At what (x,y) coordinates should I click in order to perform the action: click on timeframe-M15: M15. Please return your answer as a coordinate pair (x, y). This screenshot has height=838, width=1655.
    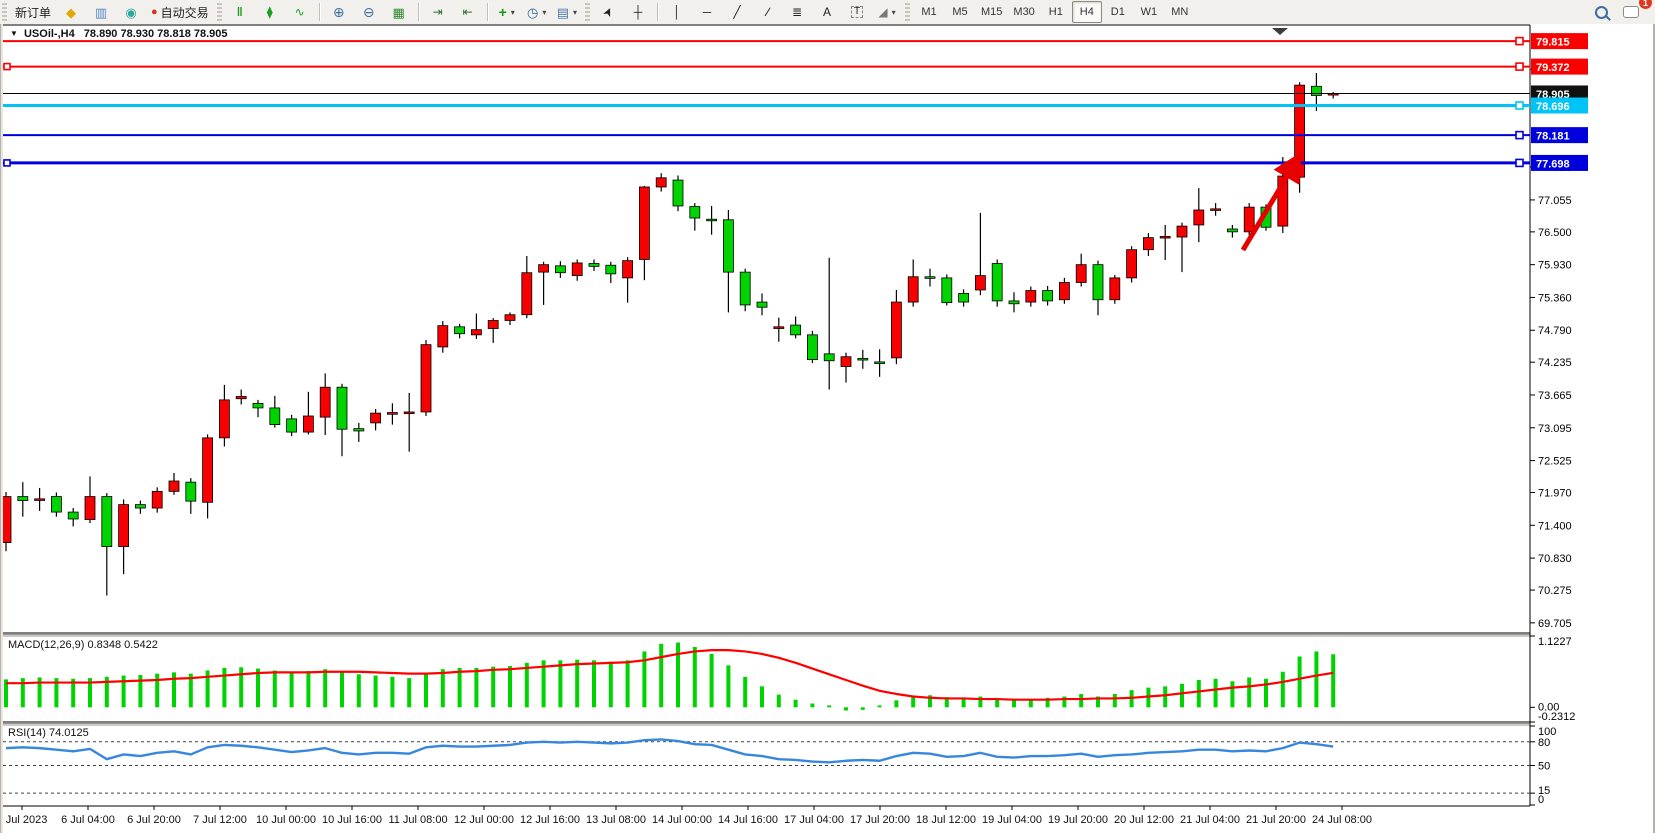
    Looking at the image, I should click on (991, 12).